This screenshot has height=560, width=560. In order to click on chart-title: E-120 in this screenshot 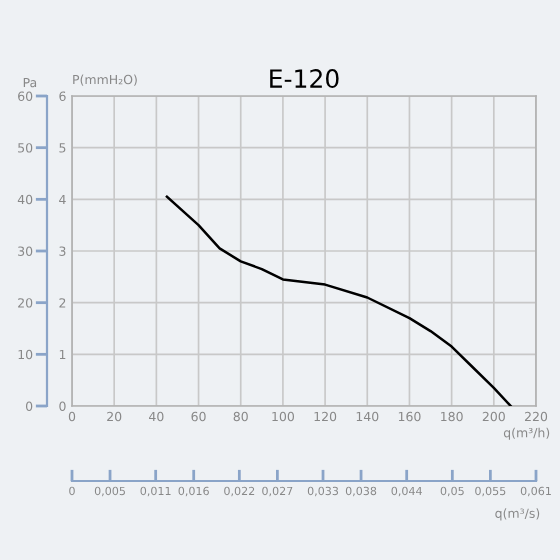, I will do `click(304, 79)`.